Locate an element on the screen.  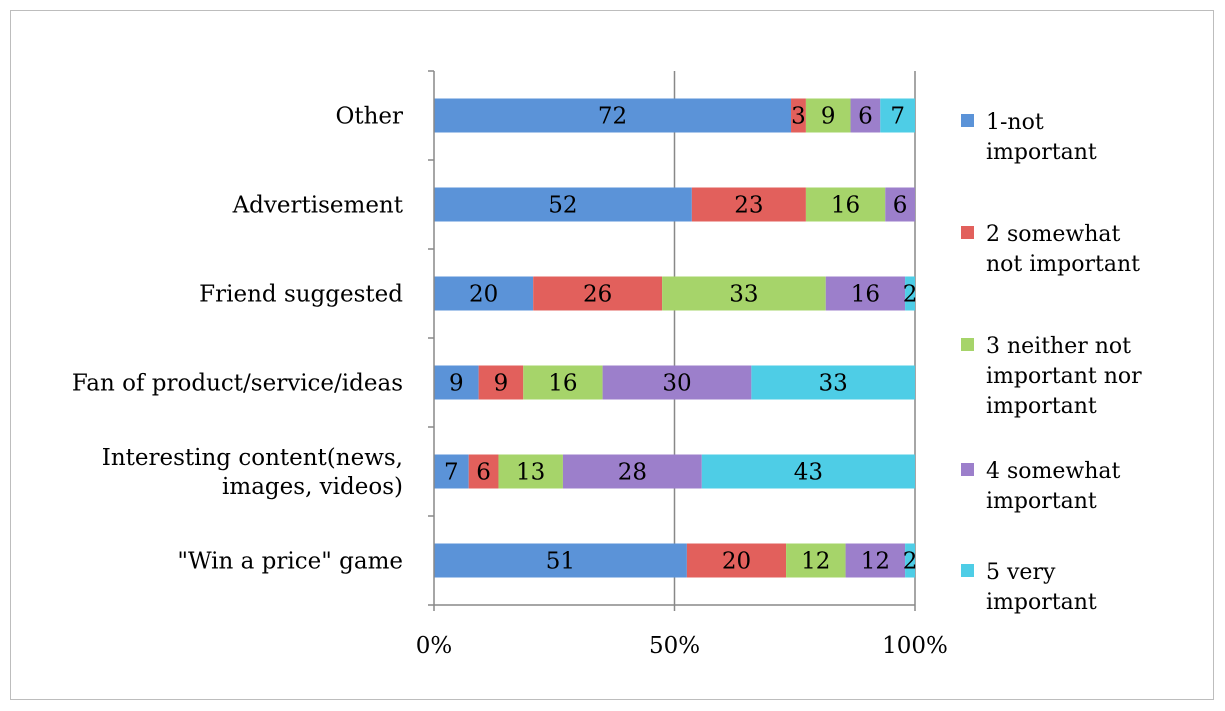
bar-data-label: 3 is located at coordinates (798, 117).